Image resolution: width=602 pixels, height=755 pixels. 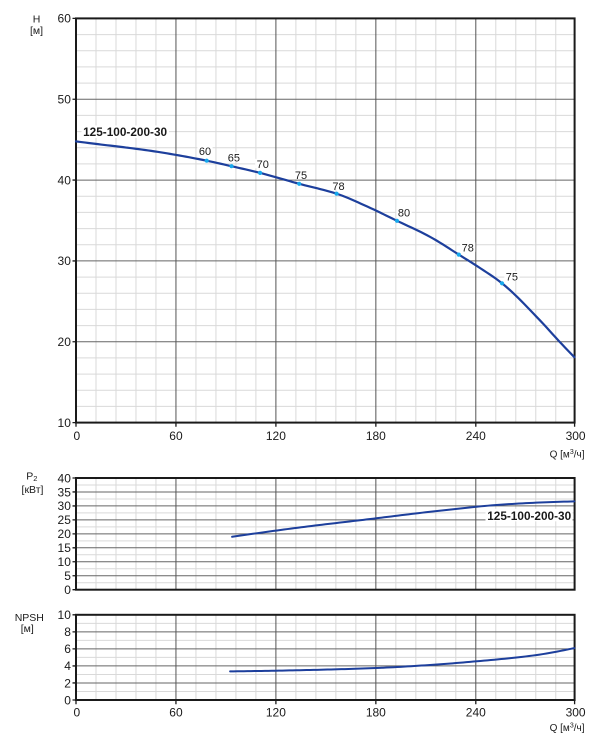 I want to click on svg-text: 80, so click(x=404, y=214).